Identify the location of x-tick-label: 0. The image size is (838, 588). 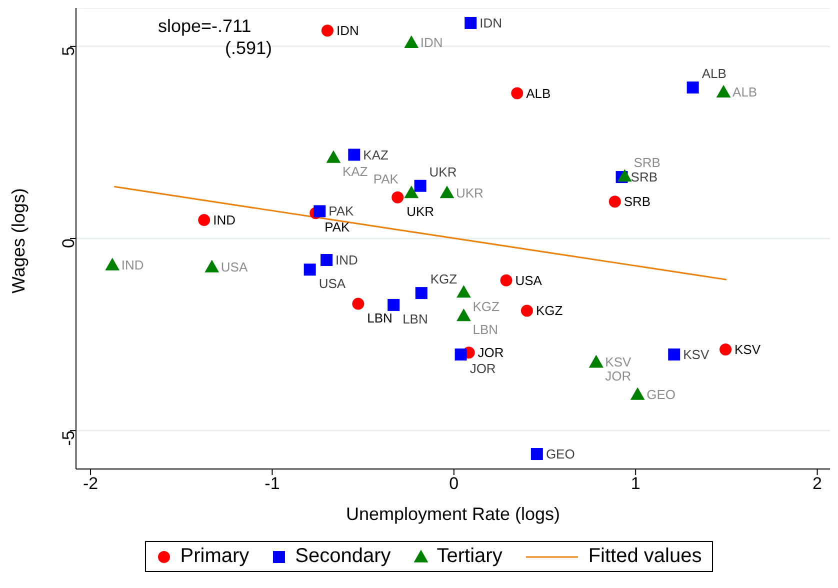
(454, 484).